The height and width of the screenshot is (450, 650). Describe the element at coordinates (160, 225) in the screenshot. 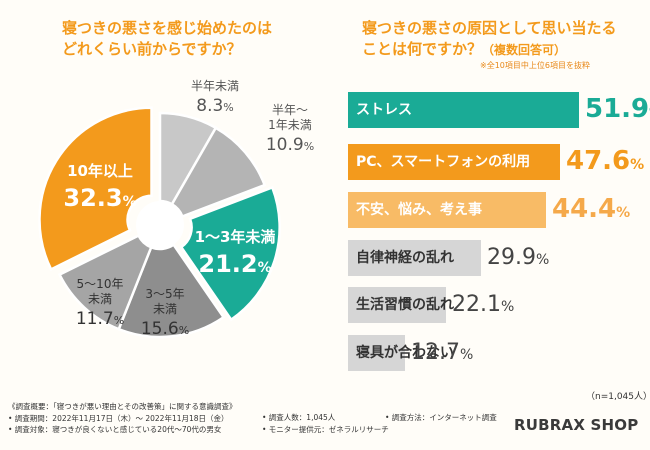

I see `pie-center-hole` at that location.